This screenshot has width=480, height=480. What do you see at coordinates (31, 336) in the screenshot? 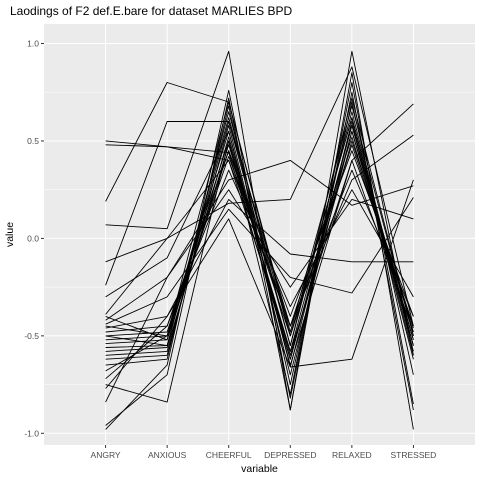
I see `y-tick-label: -0.5` at bounding box center [31, 336].